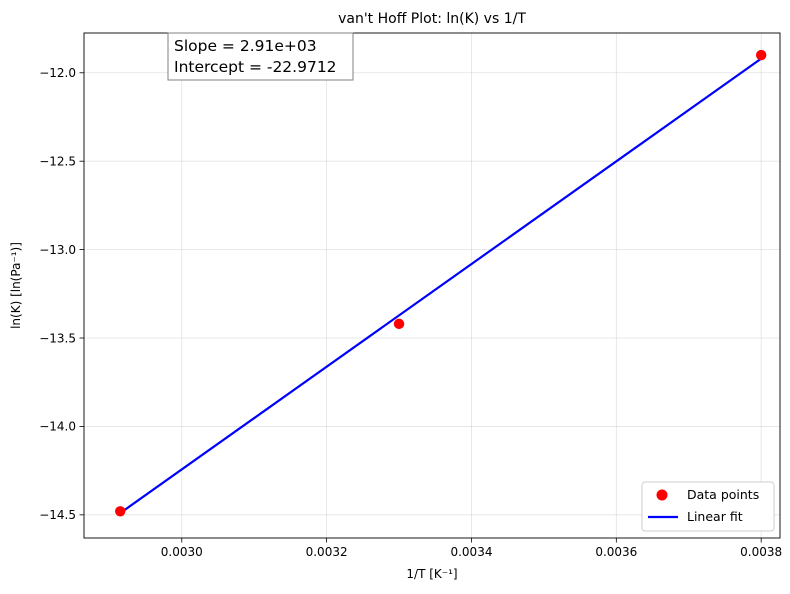  What do you see at coordinates (182, 552) in the screenshot?
I see `x-tick-label: 0.0030` at bounding box center [182, 552].